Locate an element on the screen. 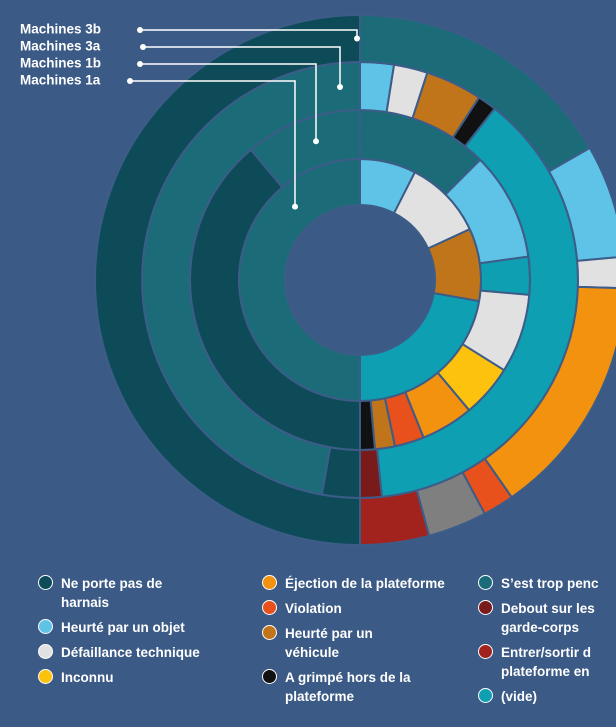 This screenshot has width=616, height=727. ring-label: Machines 3b is located at coordinates (60, 29).